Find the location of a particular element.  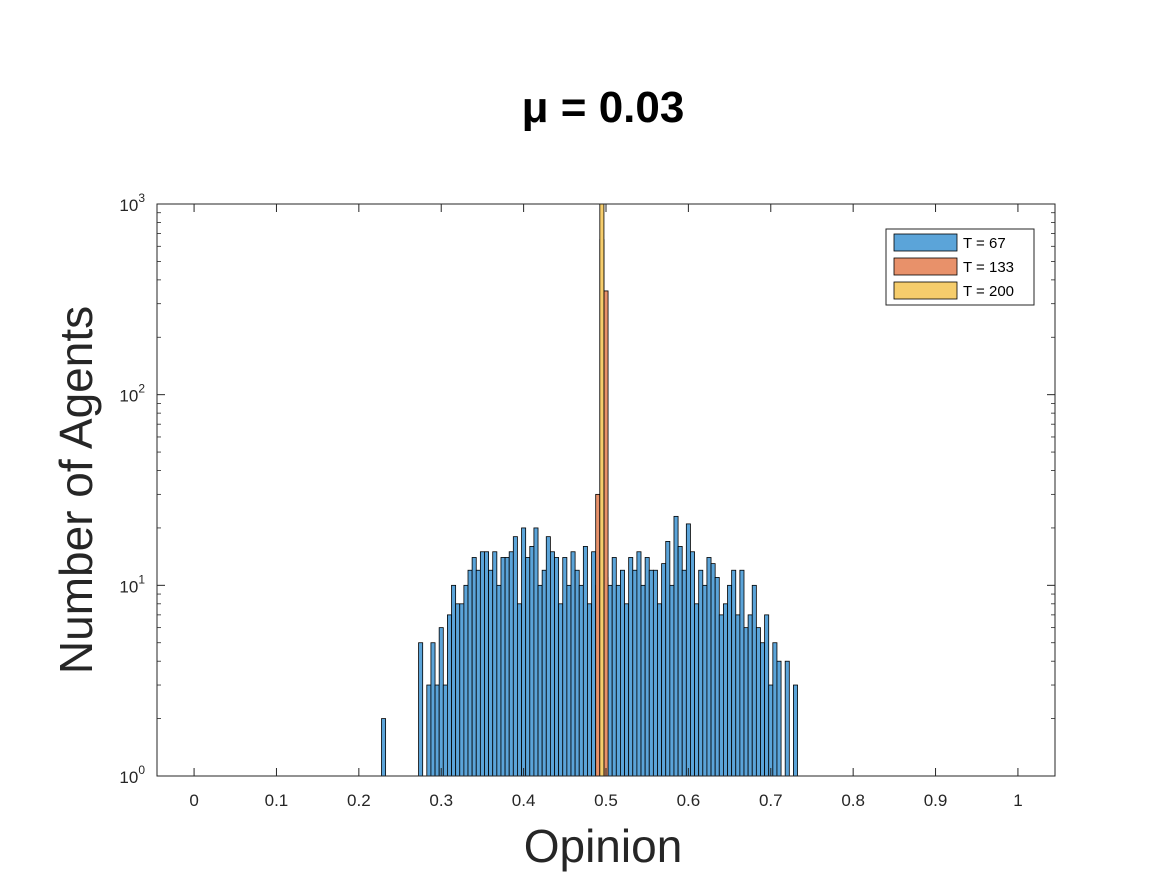

x-axis-label: Opinion is located at coordinates (603, 846).